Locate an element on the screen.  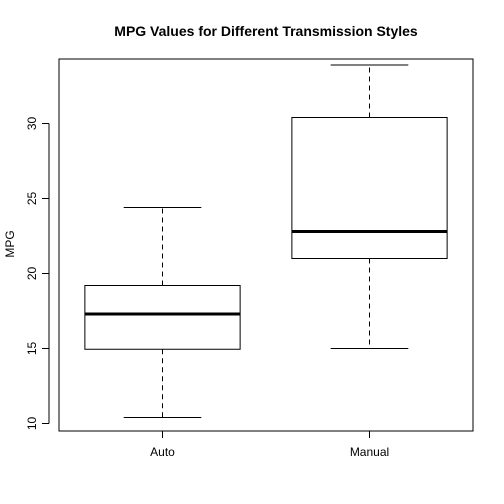
y-axis: 10 15 20 25 30 is located at coordinates (37, 274).